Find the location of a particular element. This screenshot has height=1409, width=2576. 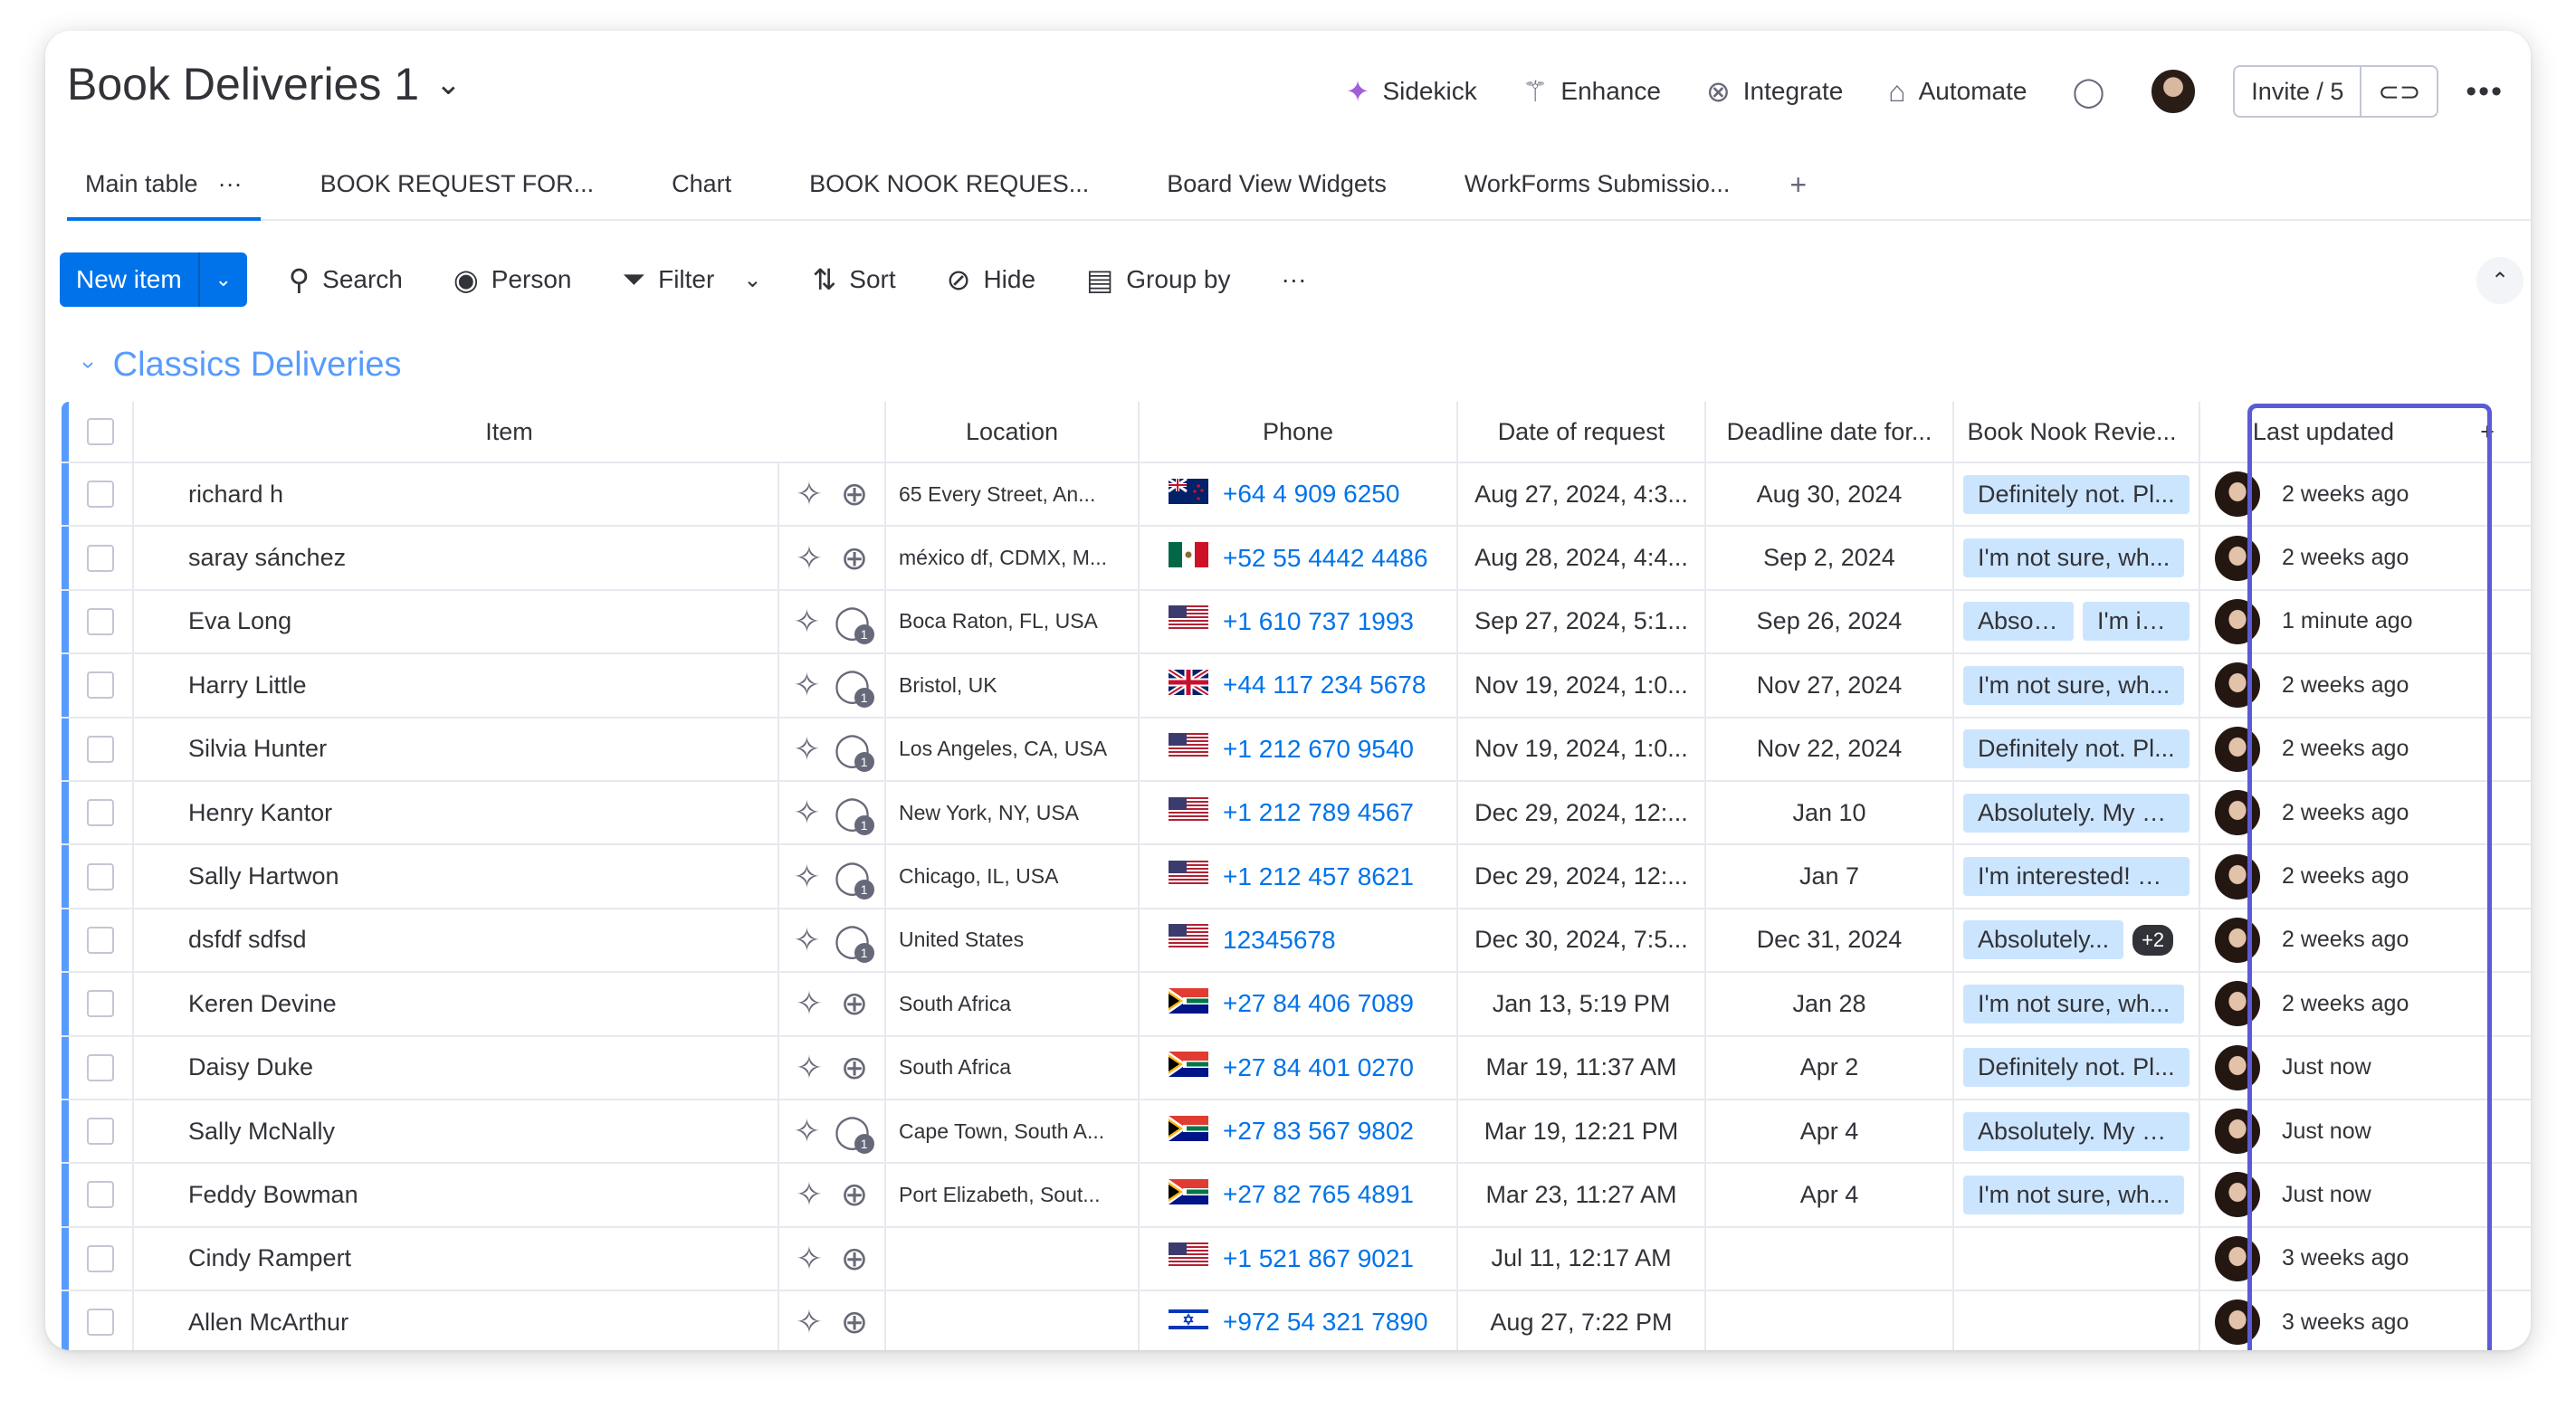

deadline-cell: Nov 27, 2024 is located at coordinates (1830, 685).